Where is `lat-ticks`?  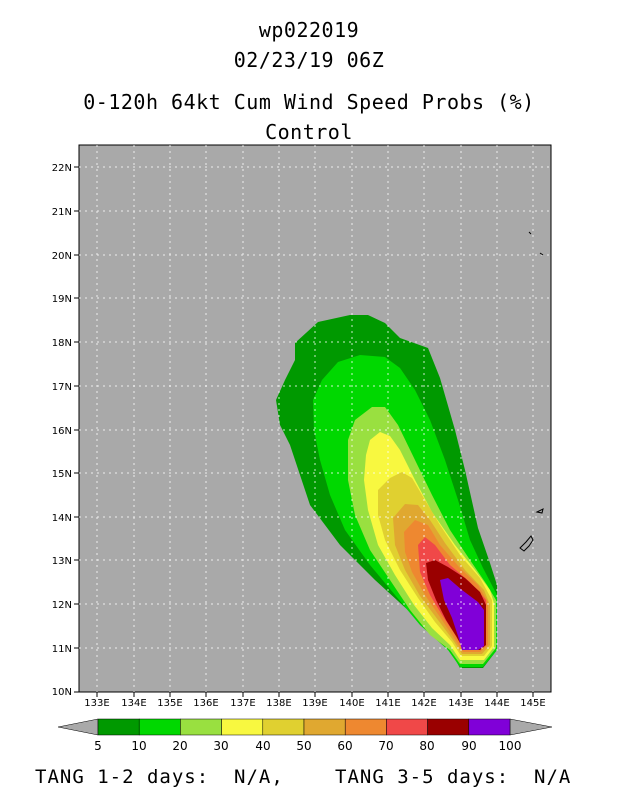
lat-ticks is located at coordinates (76, 429).